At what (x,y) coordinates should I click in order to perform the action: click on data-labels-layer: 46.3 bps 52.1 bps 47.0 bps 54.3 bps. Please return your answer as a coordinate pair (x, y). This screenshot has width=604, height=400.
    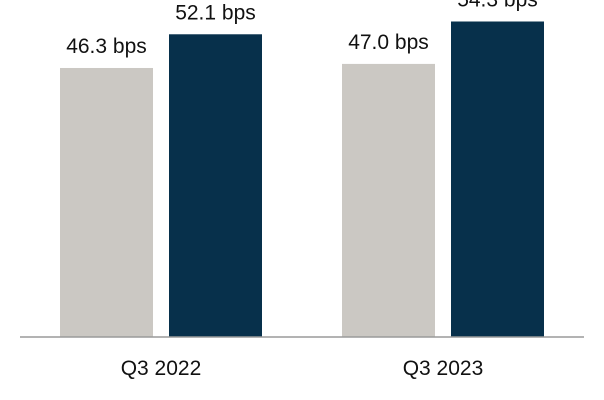
    Looking at the image, I should click on (302, 29).